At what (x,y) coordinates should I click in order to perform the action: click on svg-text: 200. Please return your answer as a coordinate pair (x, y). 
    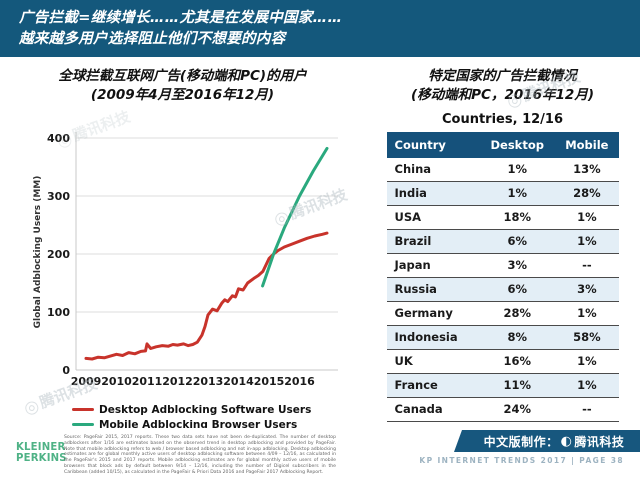
    Looking at the image, I should click on (58, 254).